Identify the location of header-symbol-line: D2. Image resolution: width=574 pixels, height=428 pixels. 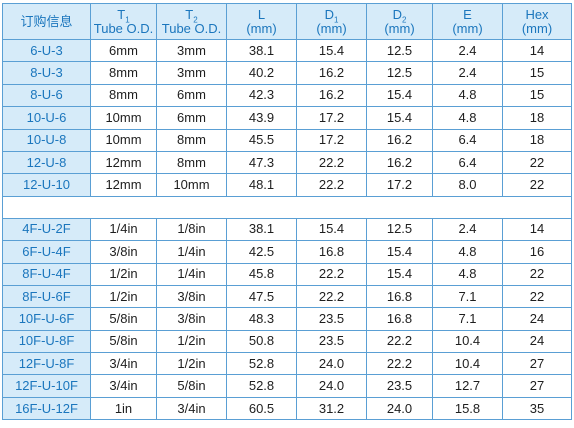
(399, 15).